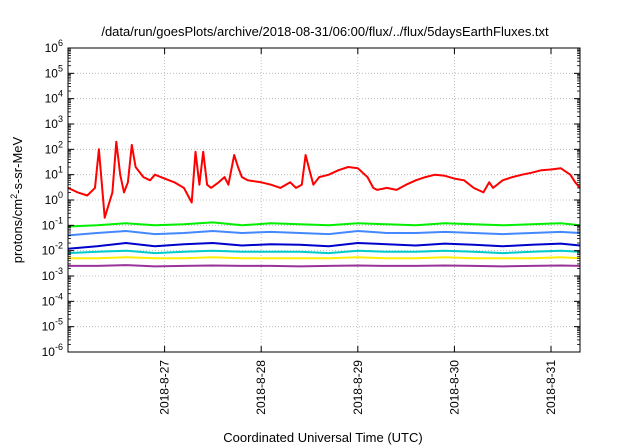 This screenshot has width=640, height=448. I want to click on y-tick-label: 10⁻⁵, so click(52, 325).